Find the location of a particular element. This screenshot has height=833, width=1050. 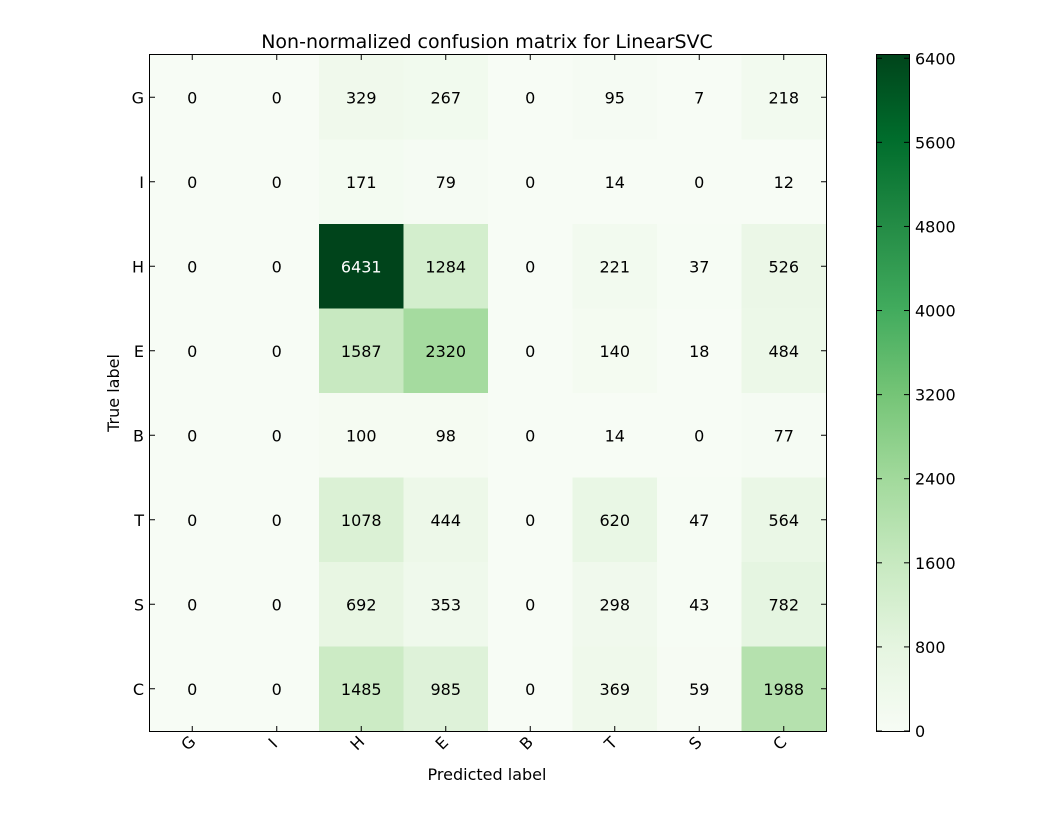

cell-value-label: 782 is located at coordinates (783, 604).